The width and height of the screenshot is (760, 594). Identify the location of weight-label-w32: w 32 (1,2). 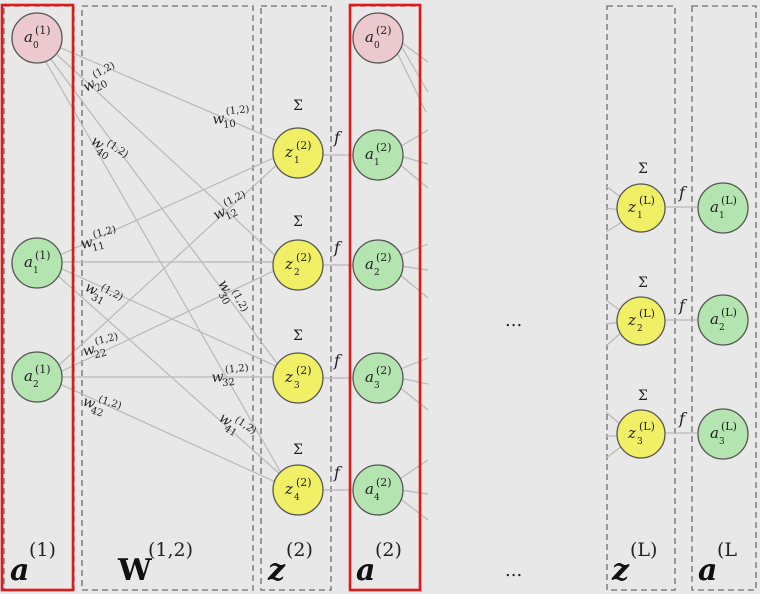
(230, 376).